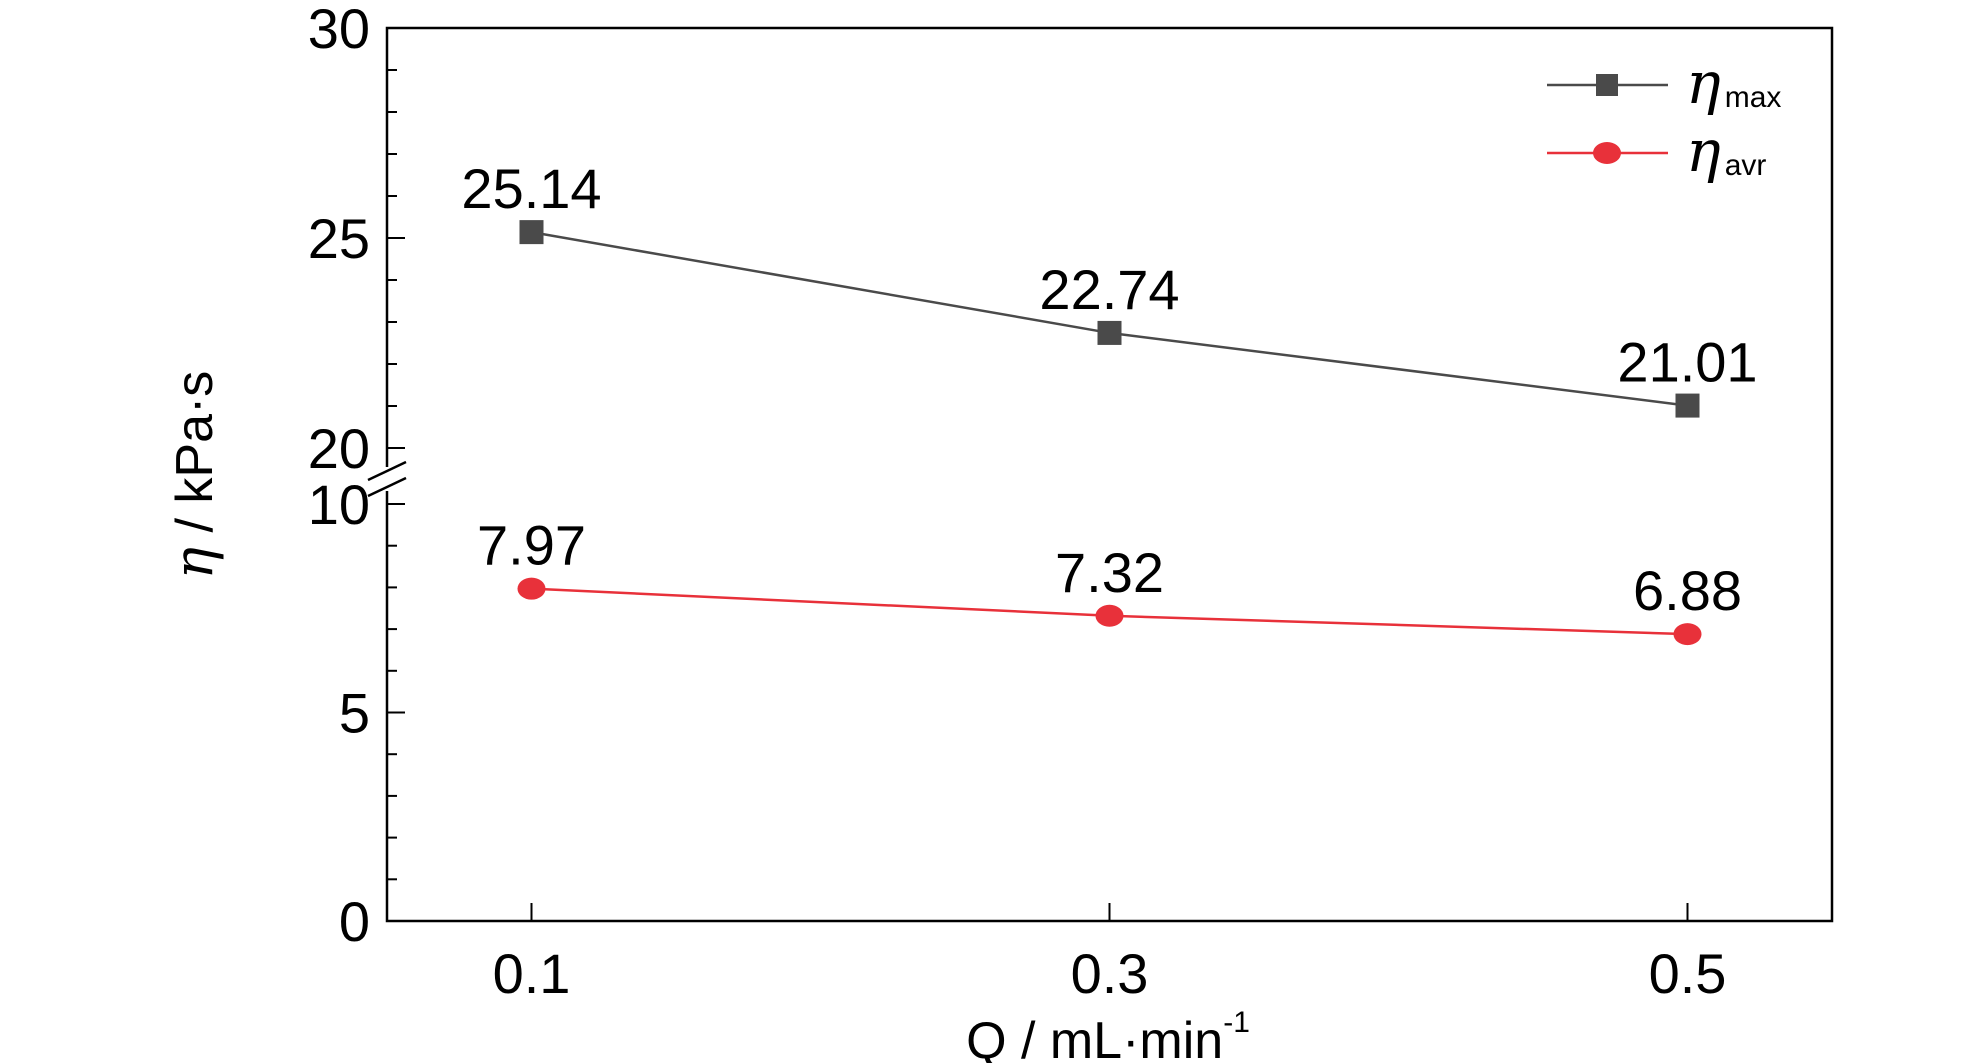 Image resolution: width=1984 pixels, height=1063 pixels. I want to click on data-label-max: 25.14, so click(531, 188).